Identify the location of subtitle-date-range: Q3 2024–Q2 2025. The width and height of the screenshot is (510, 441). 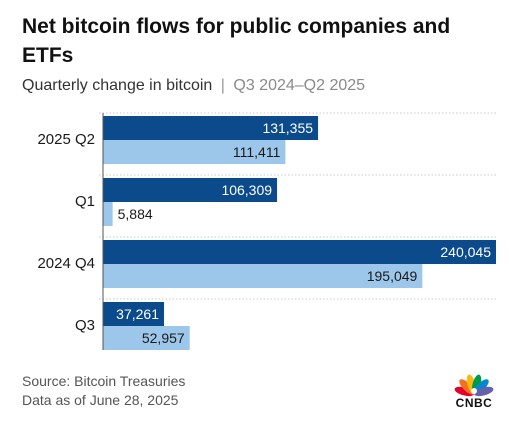
(299, 85).